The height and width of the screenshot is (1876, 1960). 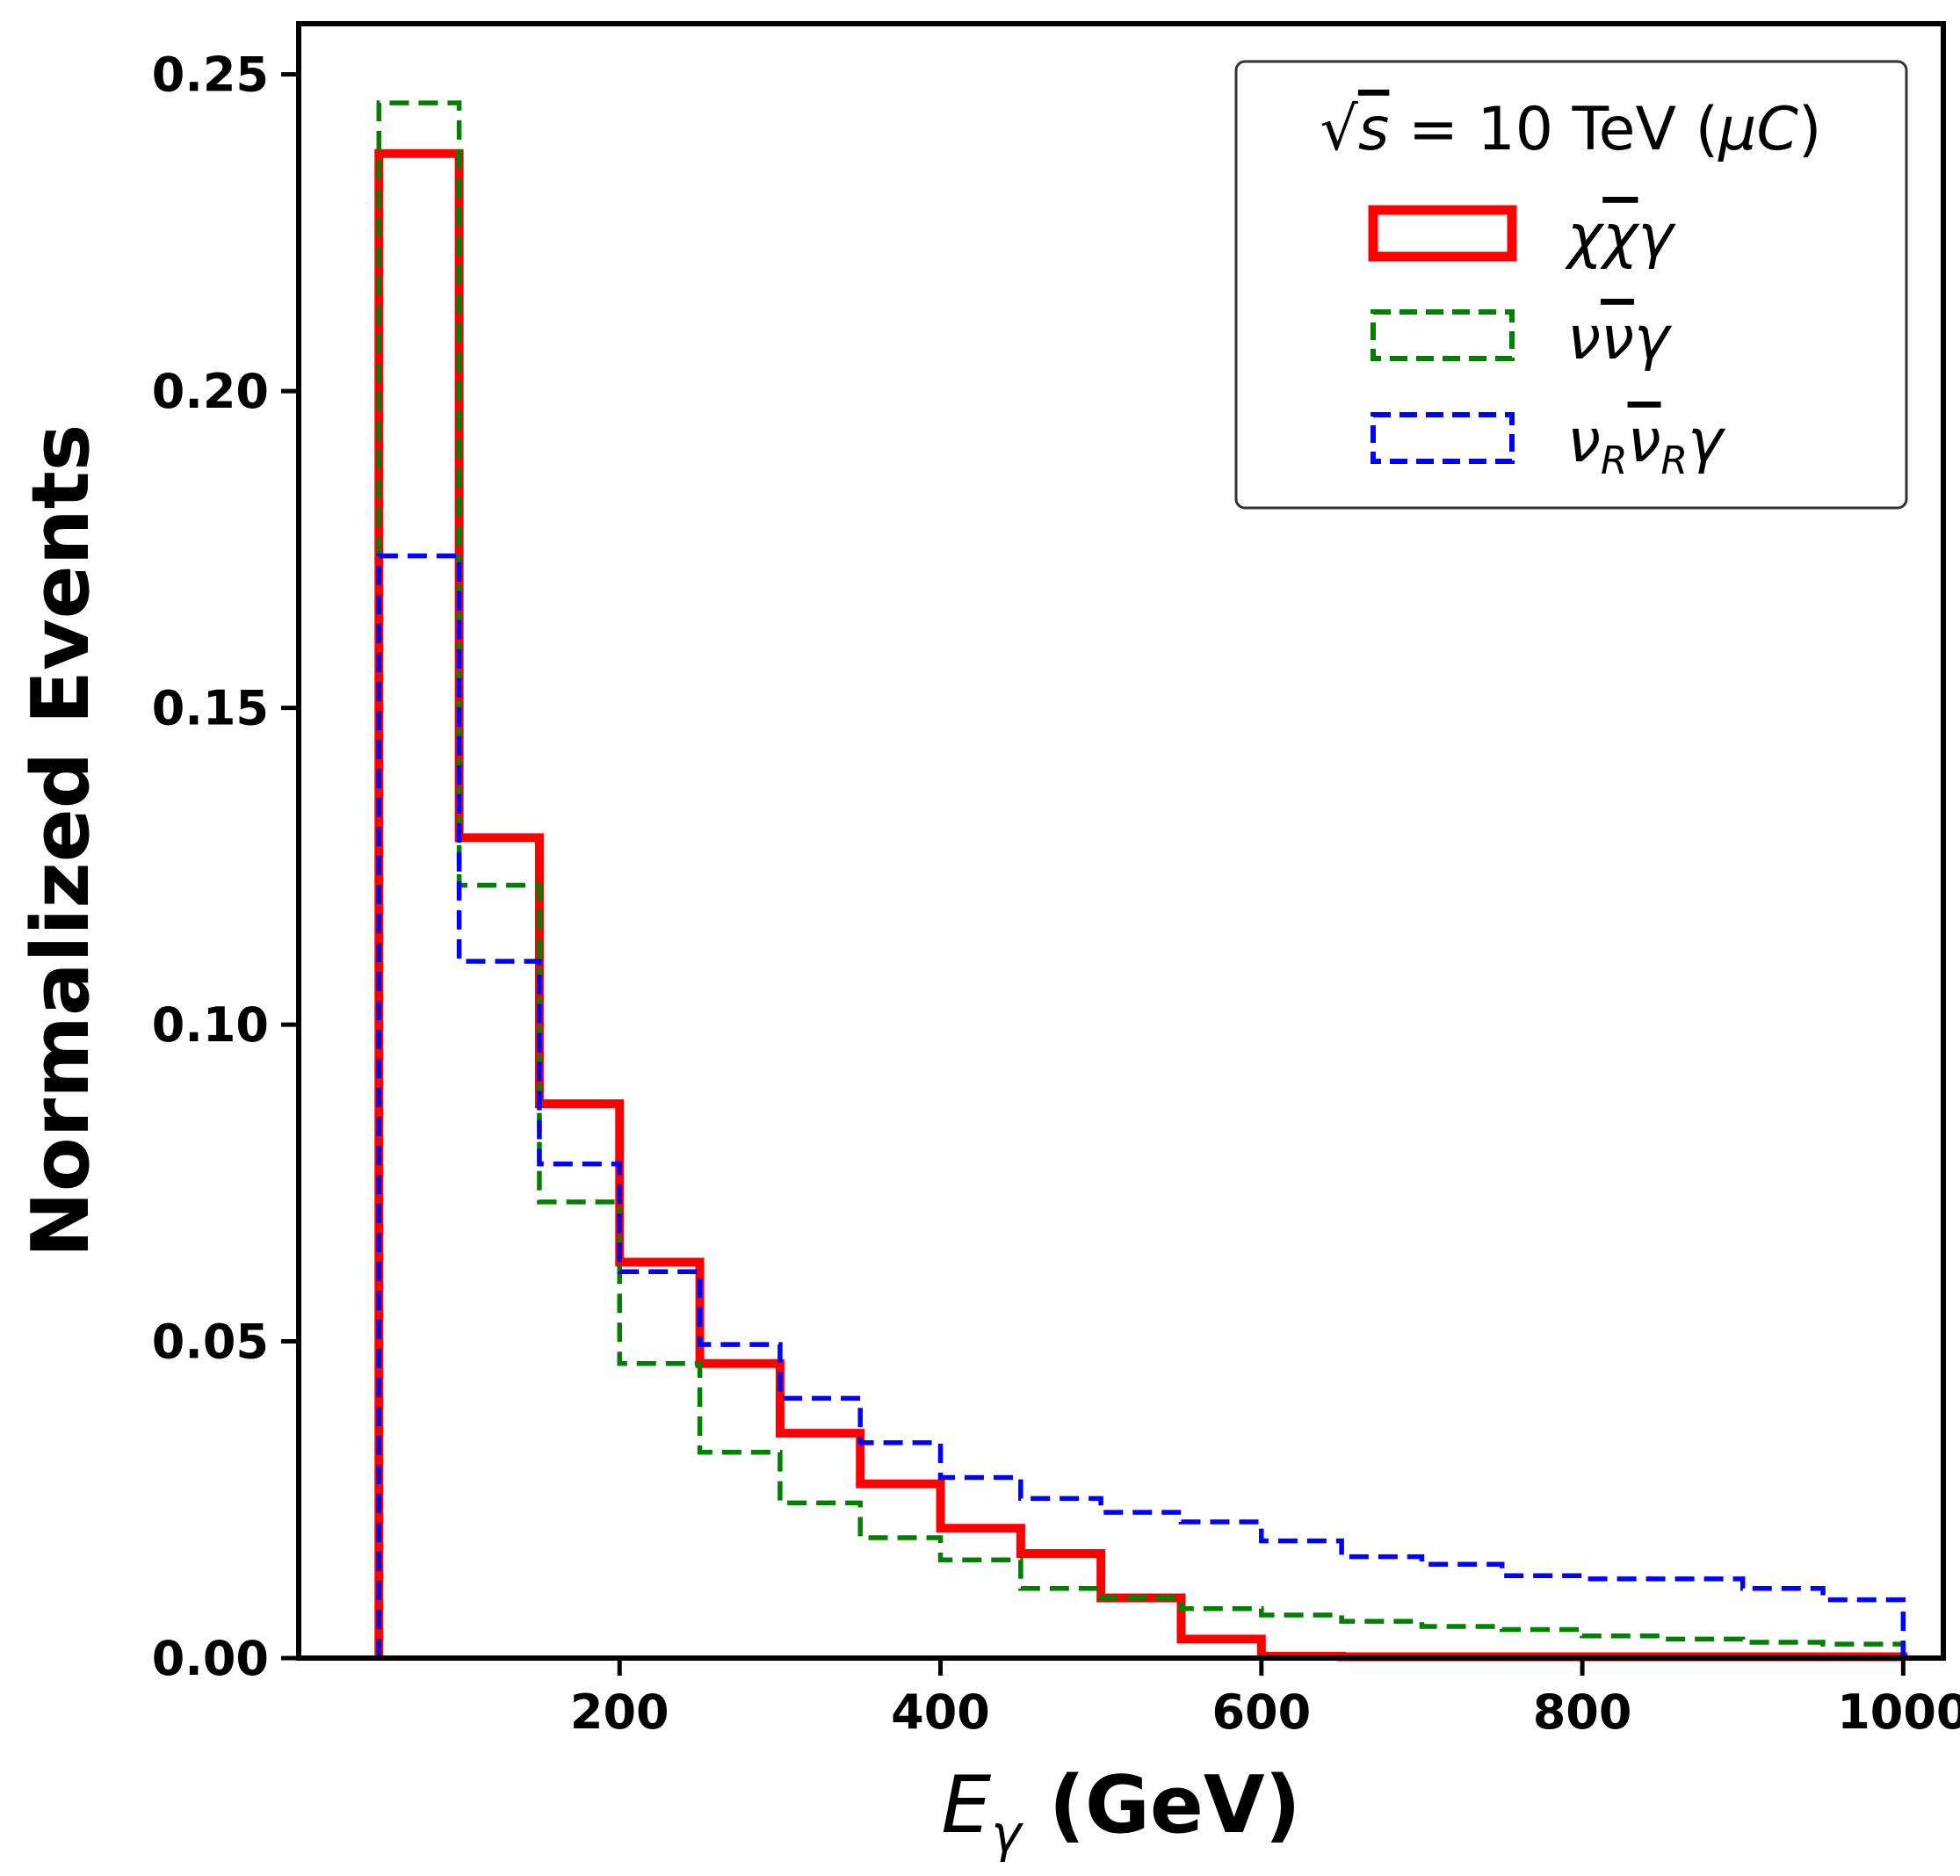 What do you see at coordinates (210, 1025) in the screenshot?
I see `y-tick-label: 0.10` at bounding box center [210, 1025].